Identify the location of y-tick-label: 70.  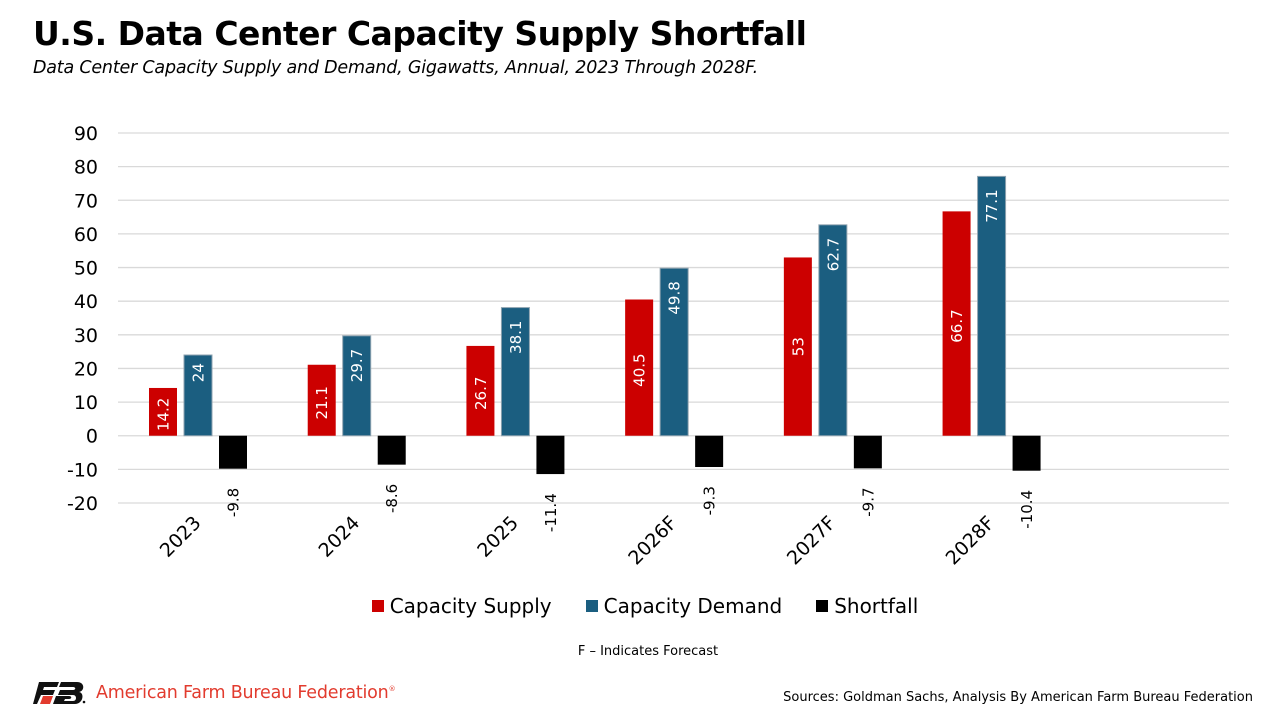
(86, 201).